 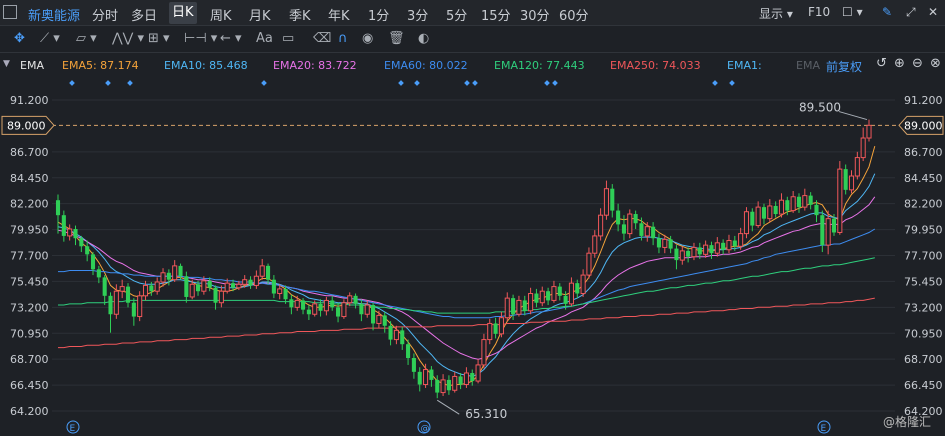 I want to click on tab-monthly-k: 月K, so click(x=260, y=16).